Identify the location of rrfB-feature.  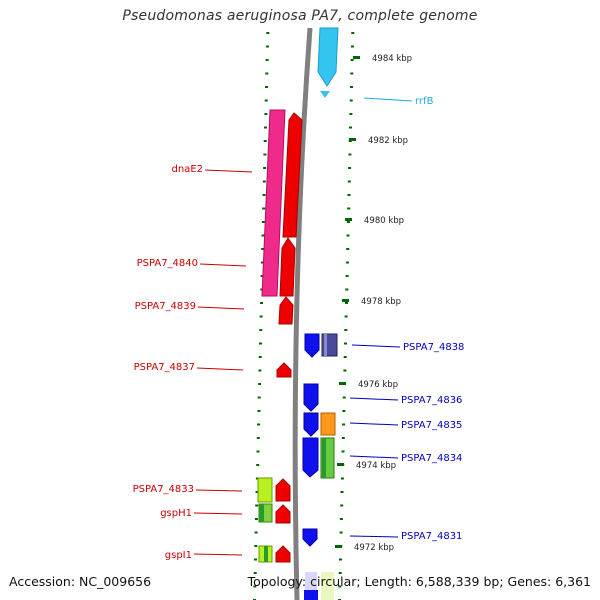
(328, 62).